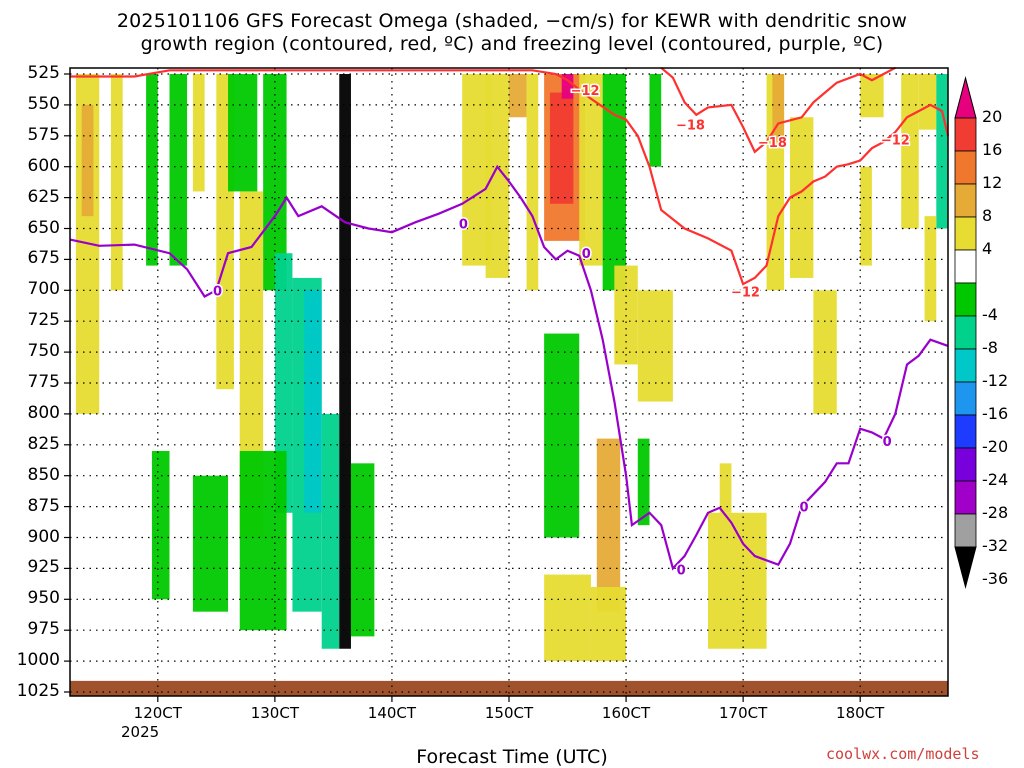 The image size is (1024, 768). Describe the element at coordinates (509, 688) in the screenshot. I see `terrain-band` at that location.